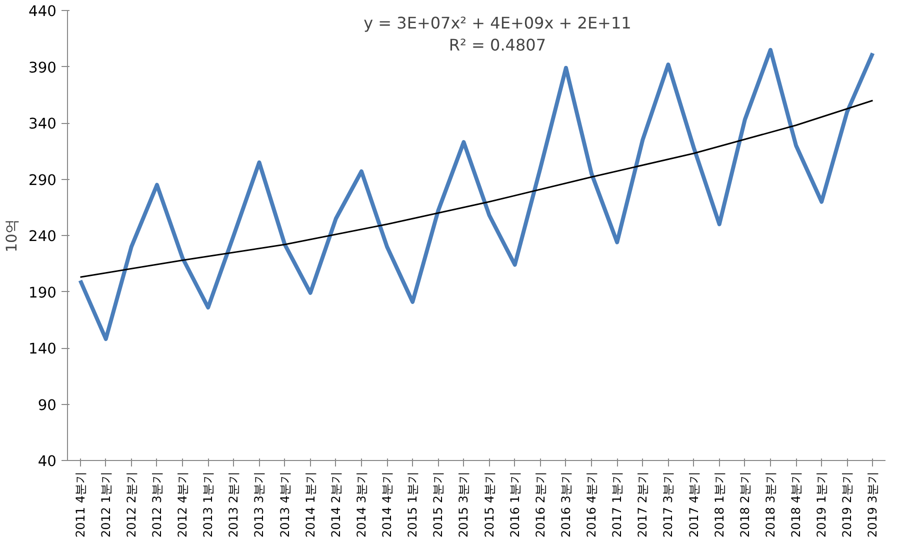  I want to click on x-tick-label: 2019 3분기, so click(873, 504).